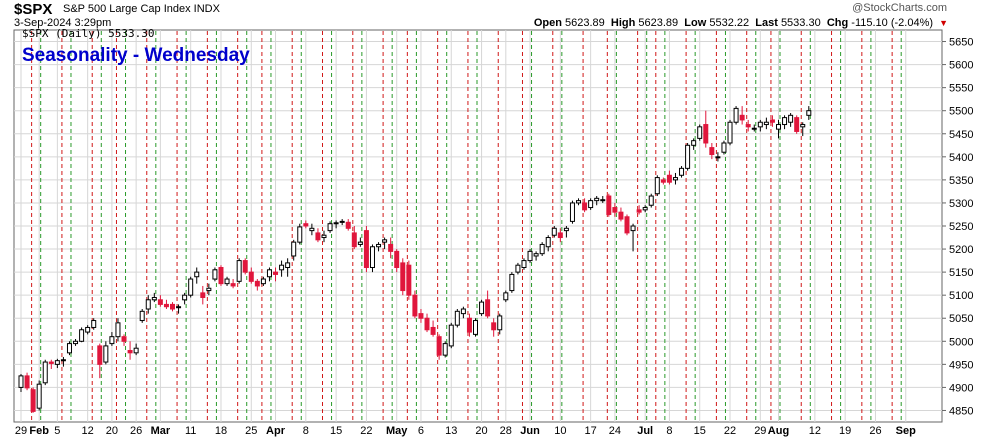 The image size is (990, 438). Describe the element at coordinates (961, 365) in the screenshot. I see `y-tick-label: 4950` at that location.